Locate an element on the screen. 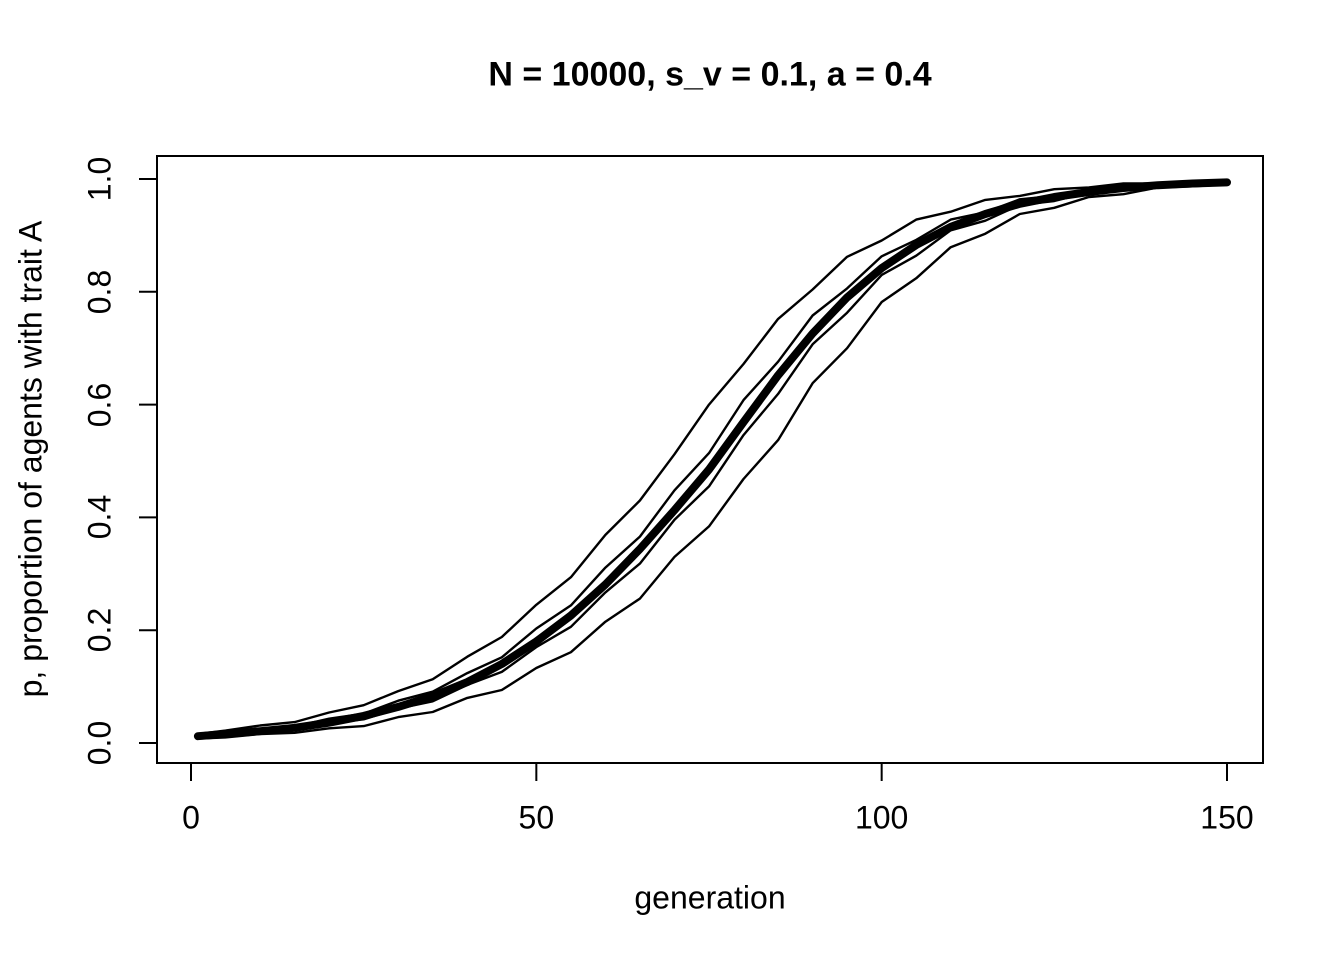 The height and width of the screenshot is (960, 1344). y-tick-label: 0.0 is located at coordinates (99, 743).